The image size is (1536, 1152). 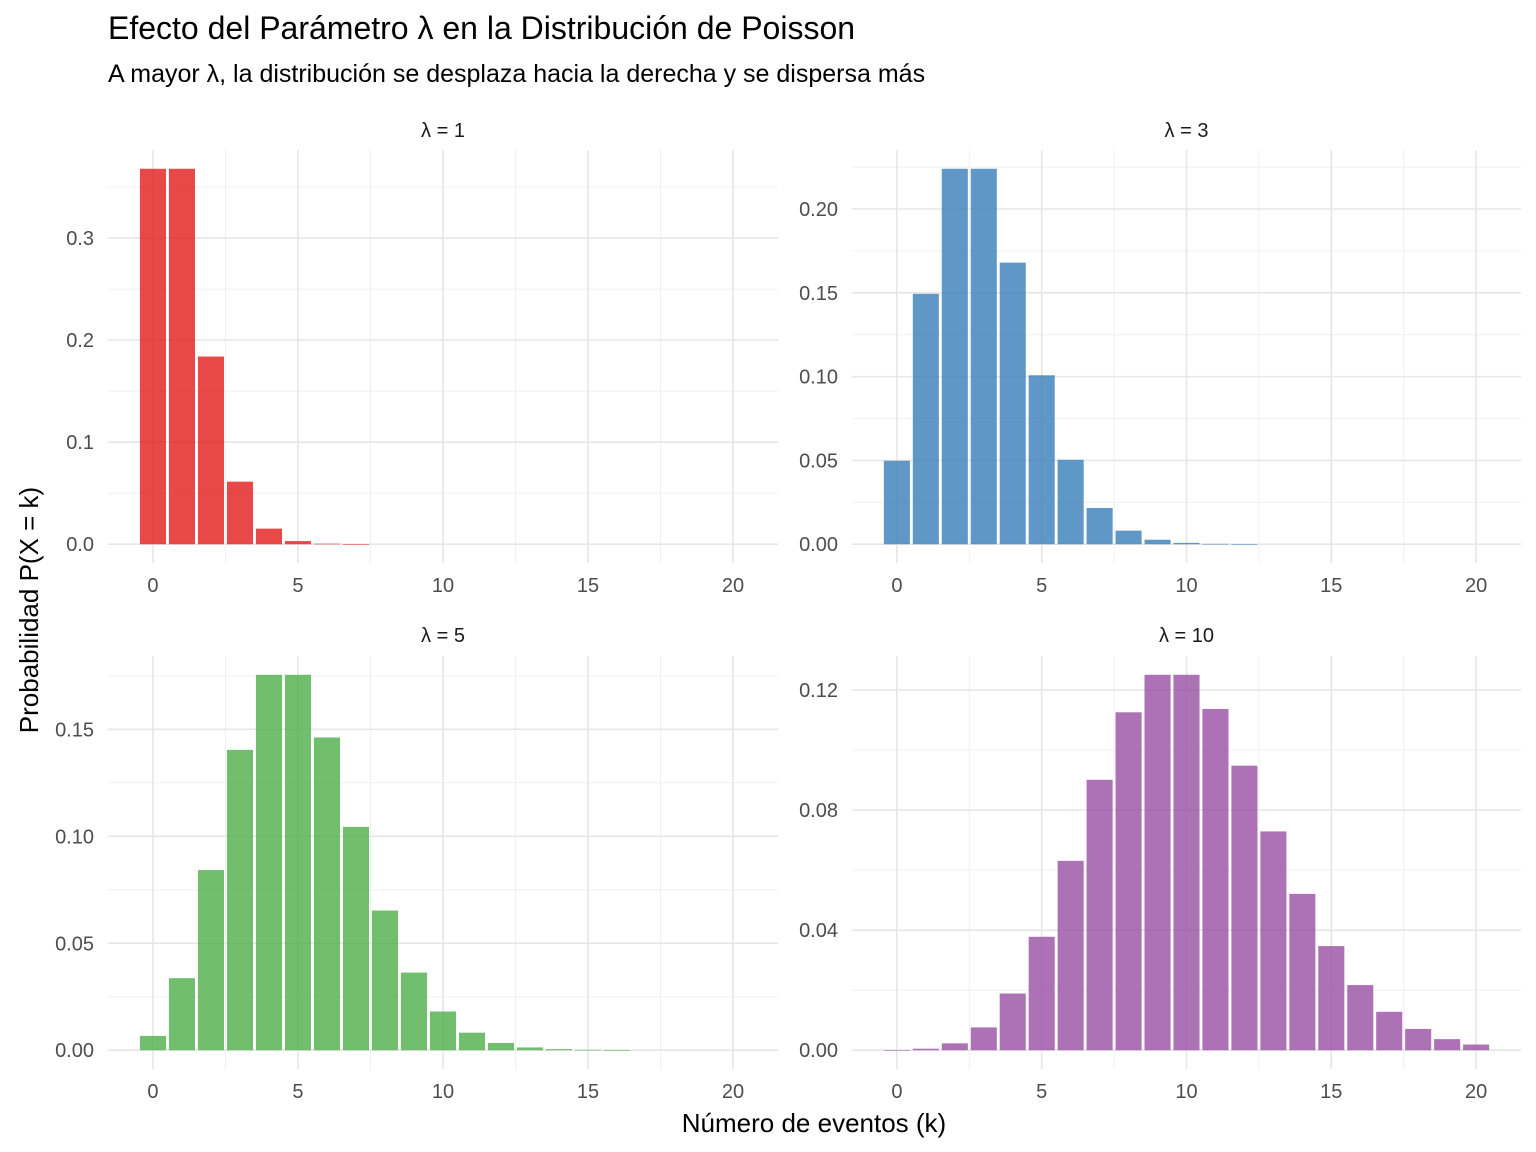 What do you see at coordinates (1186, 636) in the screenshot?
I see `panel-strip-label: λ = 10` at bounding box center [1186, 636].